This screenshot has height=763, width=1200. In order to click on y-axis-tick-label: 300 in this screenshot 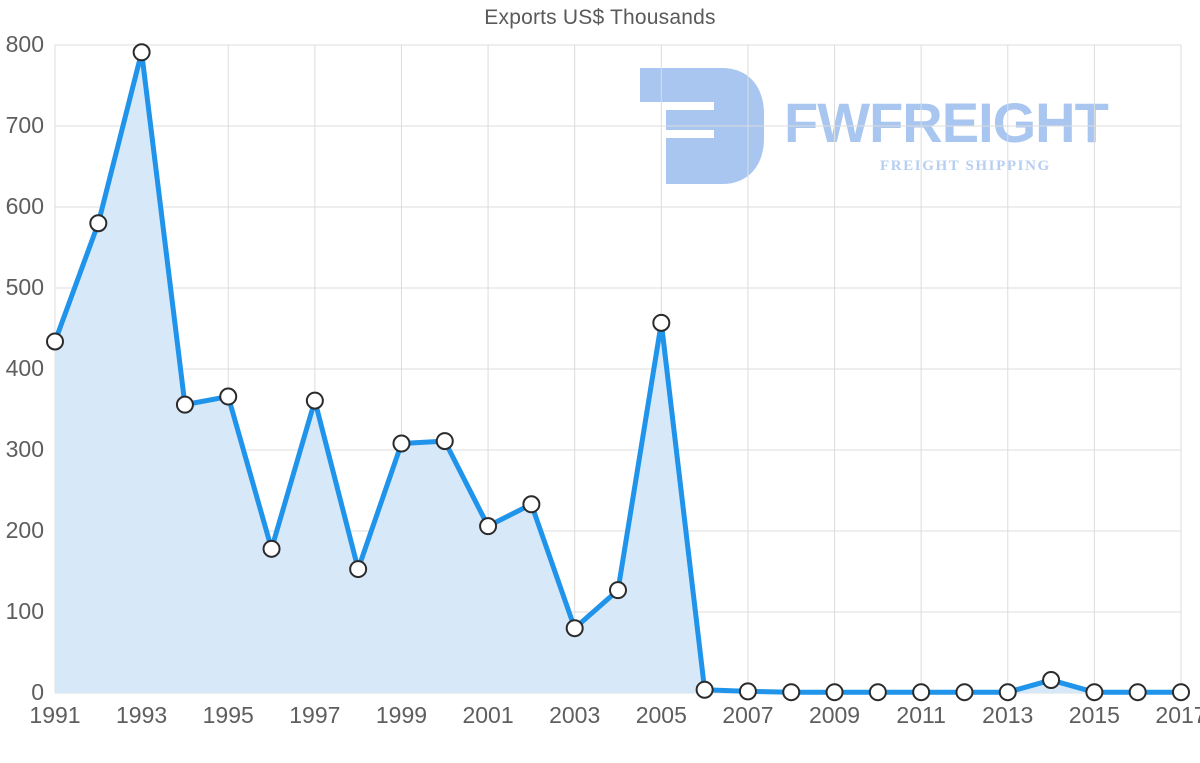, I will do `click(24, 449)`.